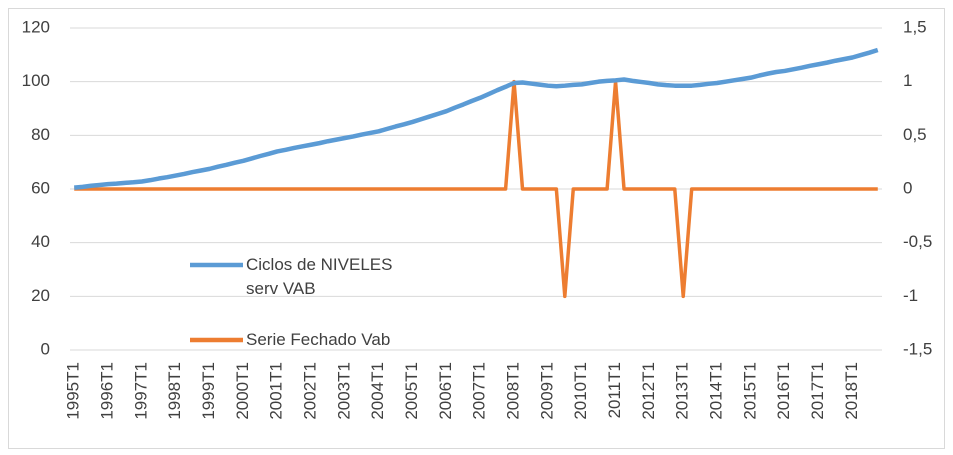  What do you see at coordinates (73, 391) in the screenshot?
I see `x-tick-label: 1995T1` at bounding box center [73, 391].